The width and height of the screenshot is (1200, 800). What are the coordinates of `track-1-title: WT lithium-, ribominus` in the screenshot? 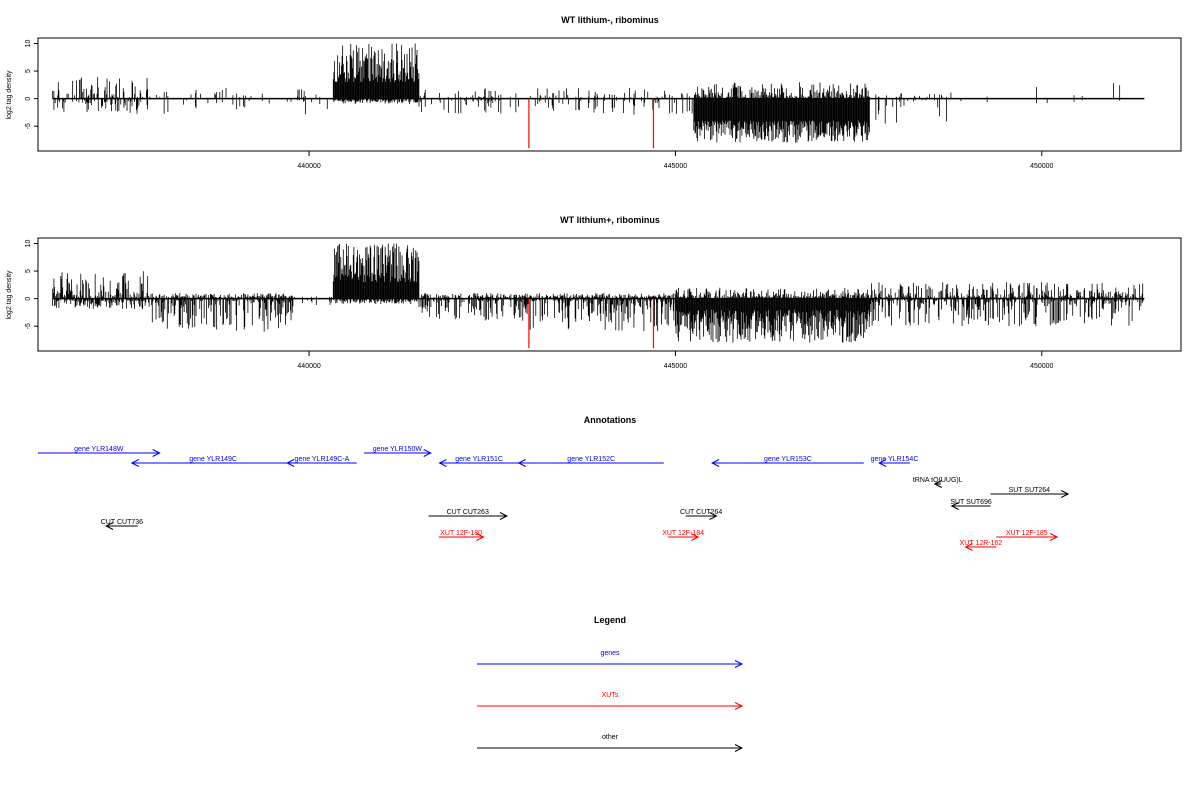 It's located at (610, 20).